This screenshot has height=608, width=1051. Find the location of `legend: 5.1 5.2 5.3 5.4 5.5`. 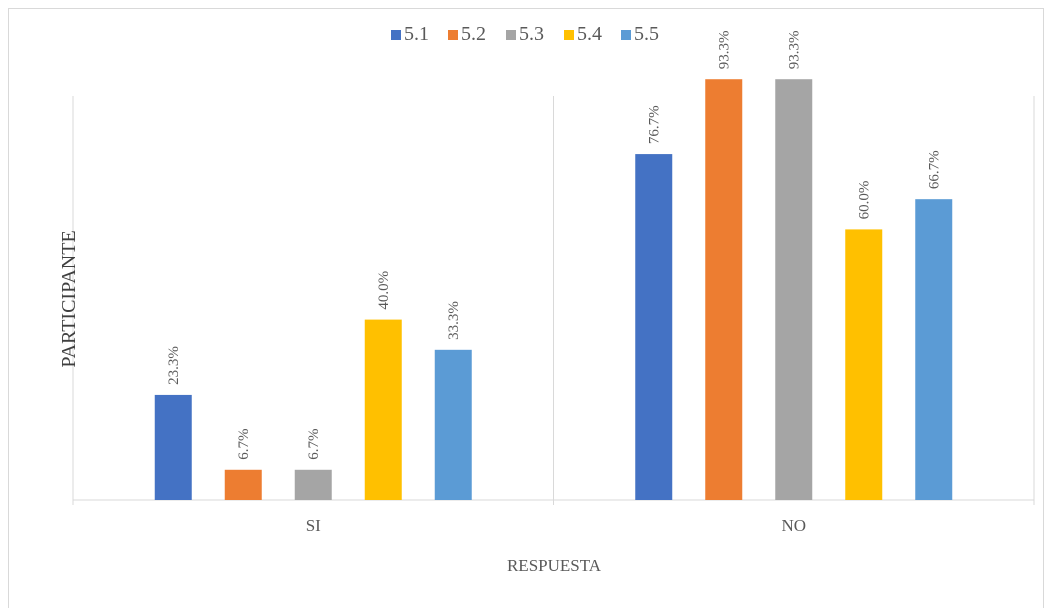

legend: 5.1 5.2 5.3 5.4 5.5 is located at coordinates (525, 34).